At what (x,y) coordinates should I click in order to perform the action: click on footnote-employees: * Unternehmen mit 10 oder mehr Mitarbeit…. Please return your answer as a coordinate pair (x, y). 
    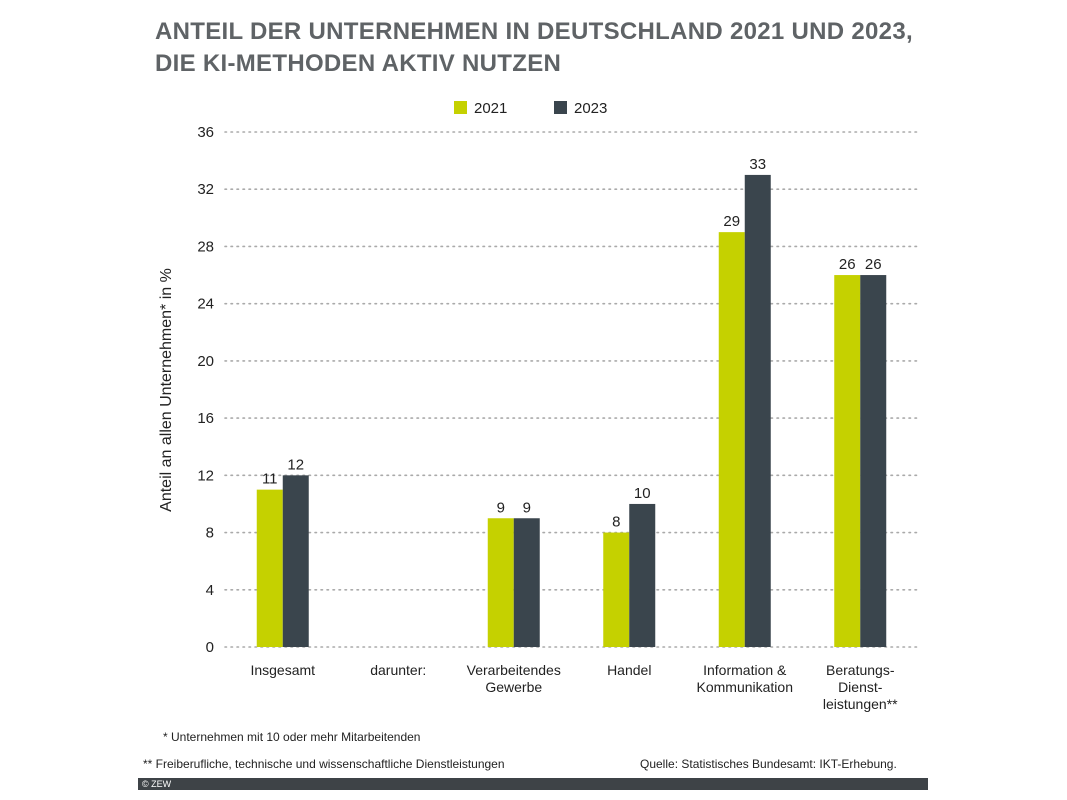
    Looking at the image, I should click on (292, 737).